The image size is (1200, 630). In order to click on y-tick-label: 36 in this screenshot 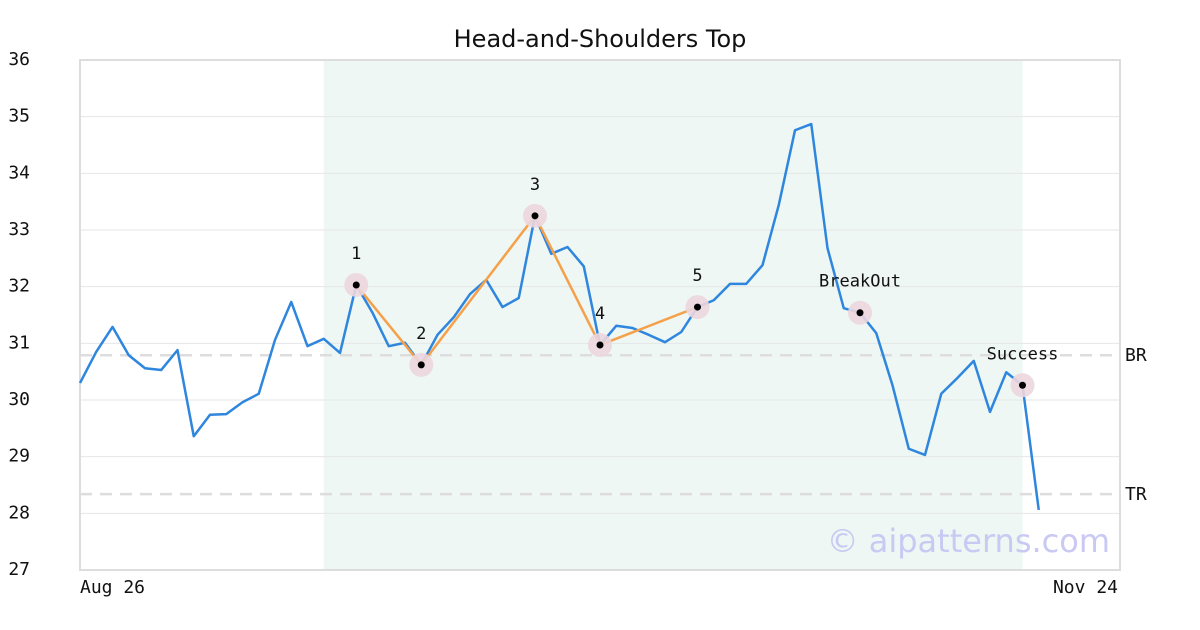, I will do `click(19, 59)`.